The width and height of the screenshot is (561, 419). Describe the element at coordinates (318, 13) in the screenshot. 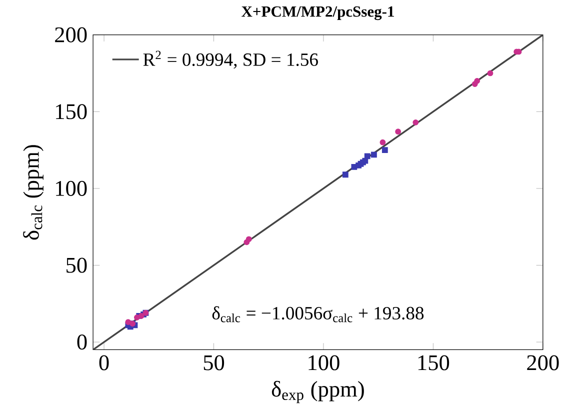

I see `chart-title: X+PCM/MP2/pcSseg-1` at that location.